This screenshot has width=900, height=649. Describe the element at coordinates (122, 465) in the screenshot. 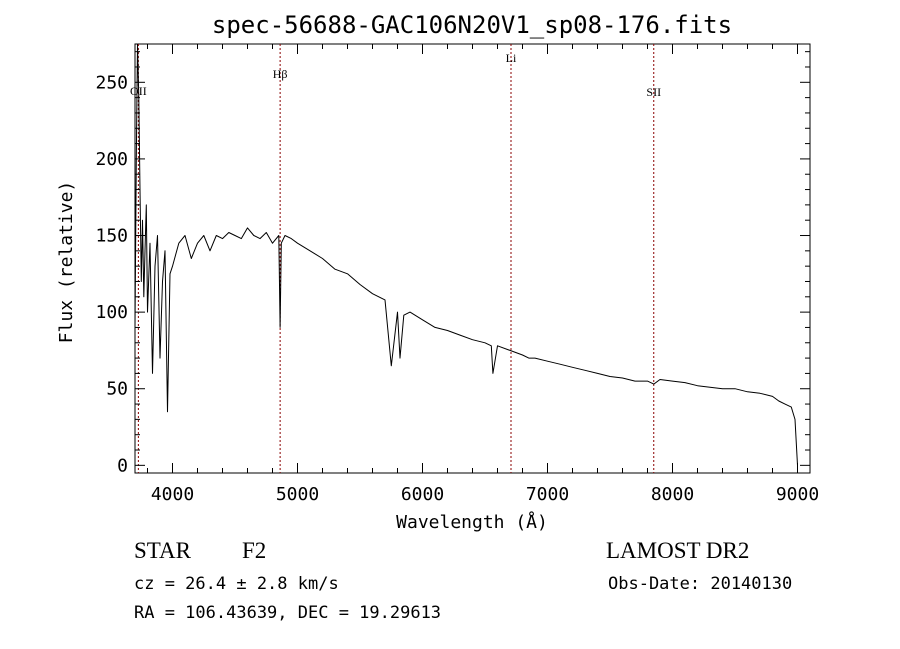

I see `y-tick-label: 0` at that location.